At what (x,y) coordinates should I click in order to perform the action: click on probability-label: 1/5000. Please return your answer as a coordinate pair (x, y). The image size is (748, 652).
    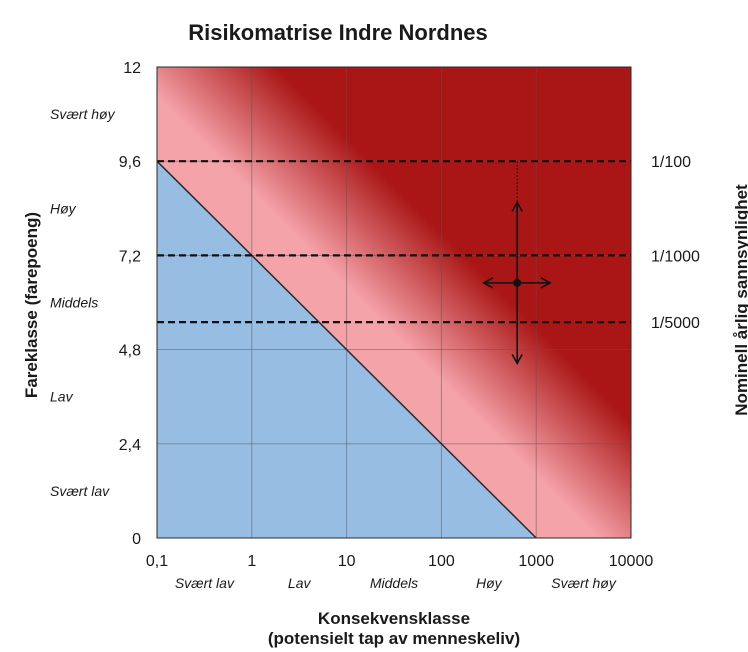
    Looking at the image, I should click on (675, 323).